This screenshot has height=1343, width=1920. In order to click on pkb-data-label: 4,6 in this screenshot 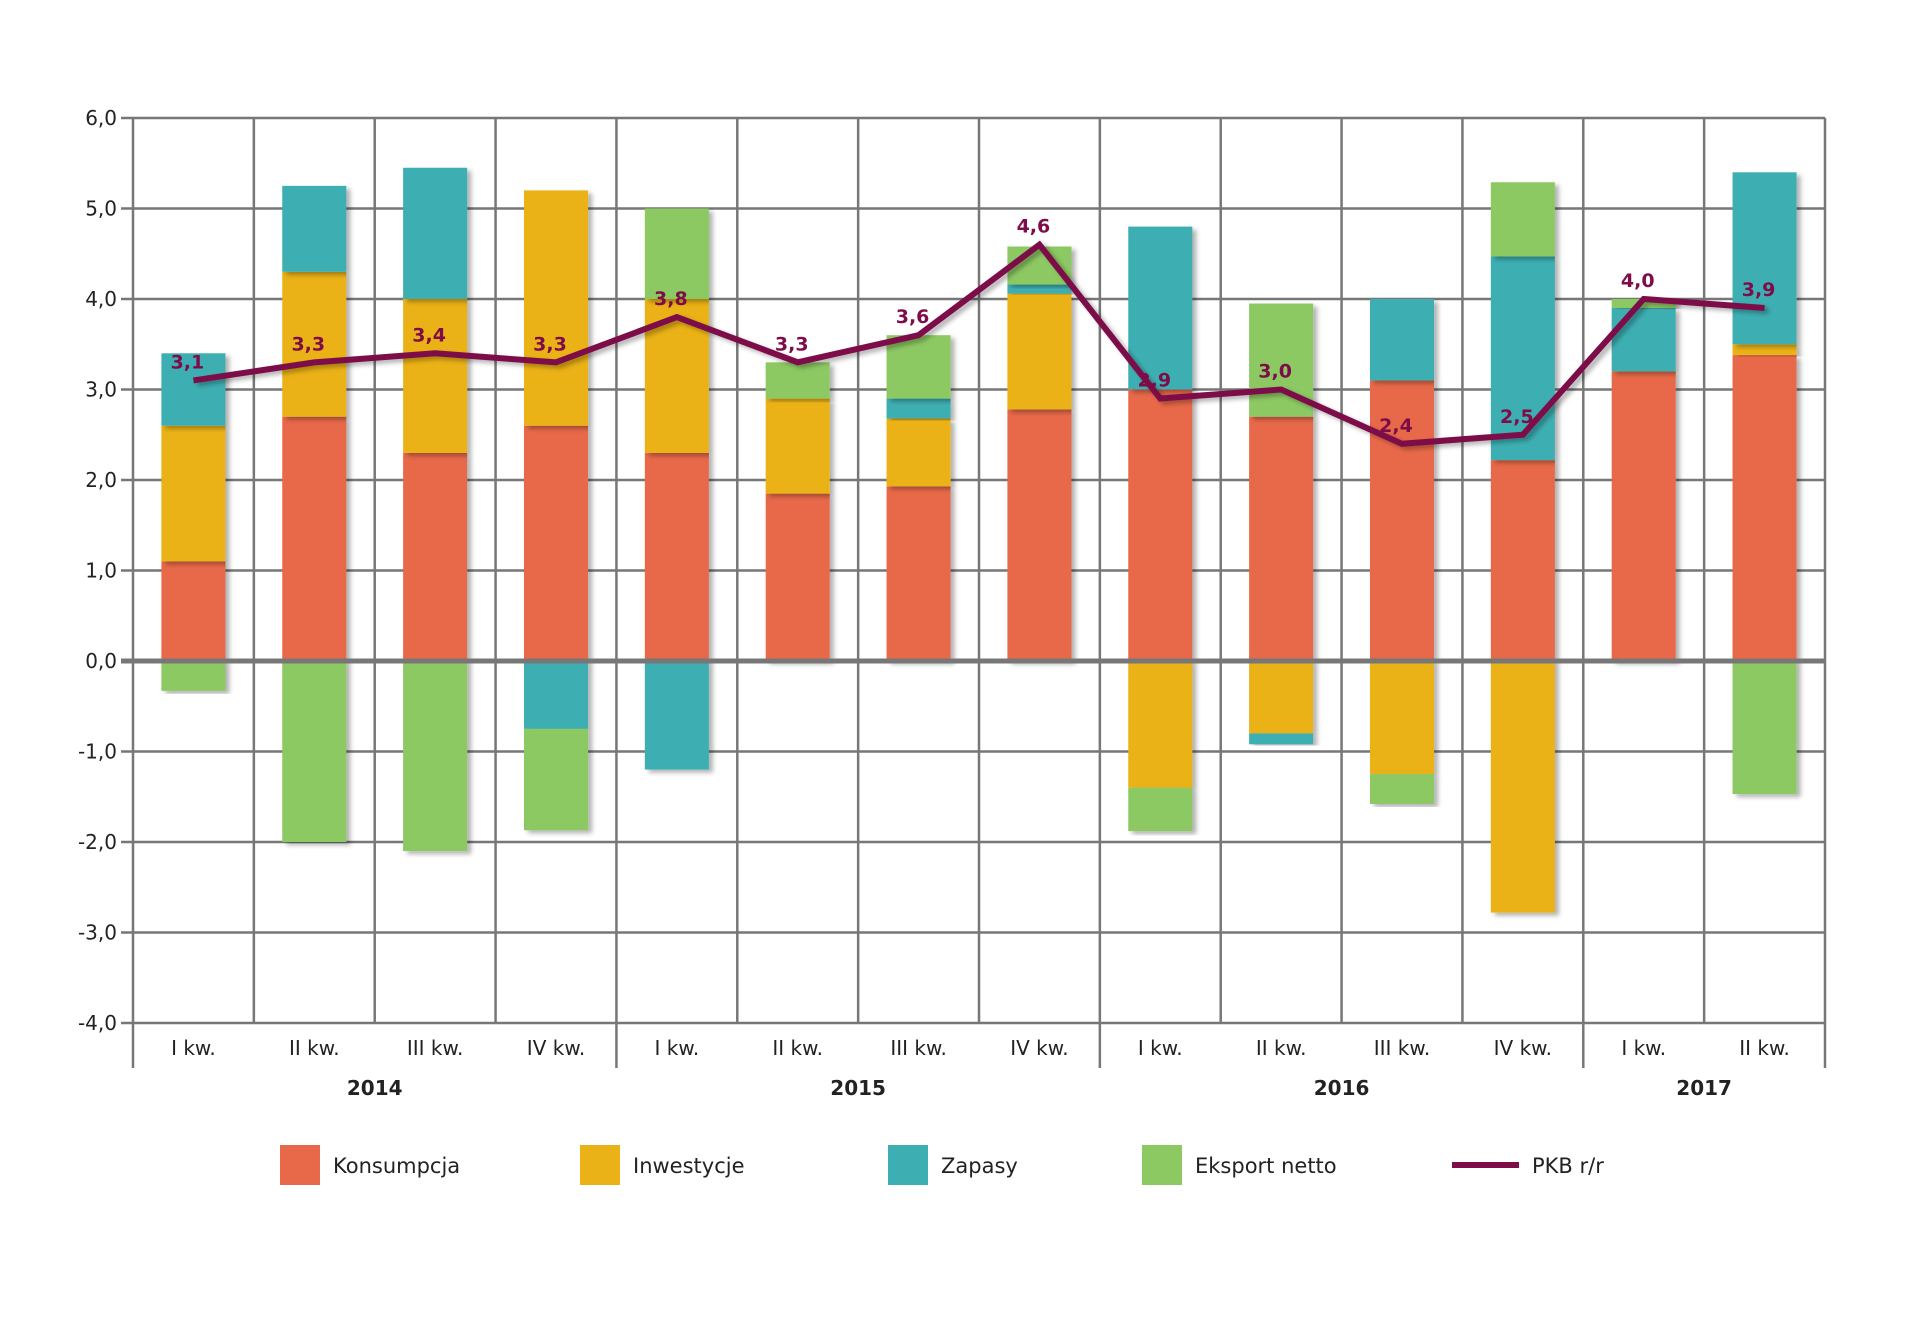, I will do `click(1034, 227)`.